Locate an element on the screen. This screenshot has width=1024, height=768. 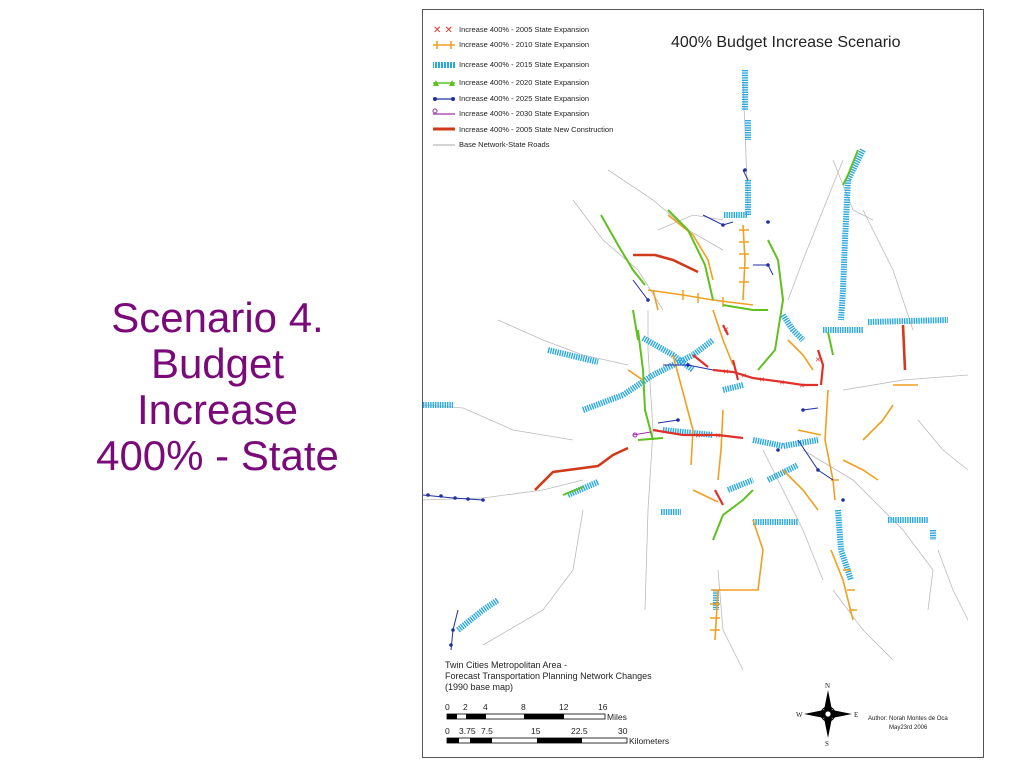
scale-tick: 15 is located at coordinates (536, 731).